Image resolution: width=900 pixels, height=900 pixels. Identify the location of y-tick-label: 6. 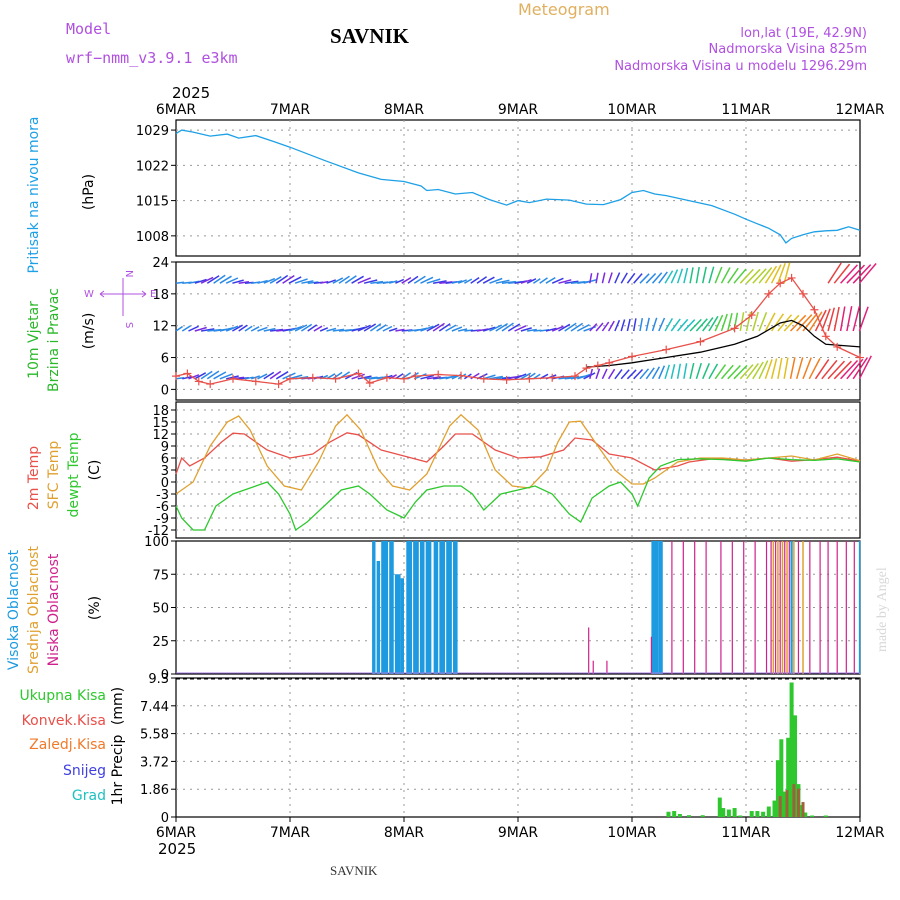
(165, 459).